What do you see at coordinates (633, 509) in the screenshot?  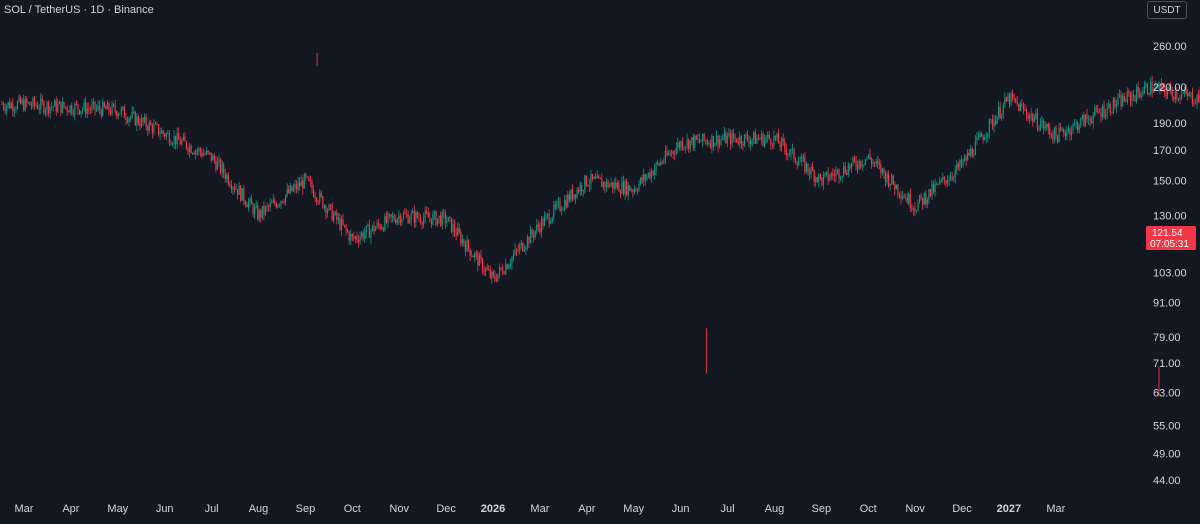 I see `time-axis-tick-label: May` at bounding box center [633, 509].